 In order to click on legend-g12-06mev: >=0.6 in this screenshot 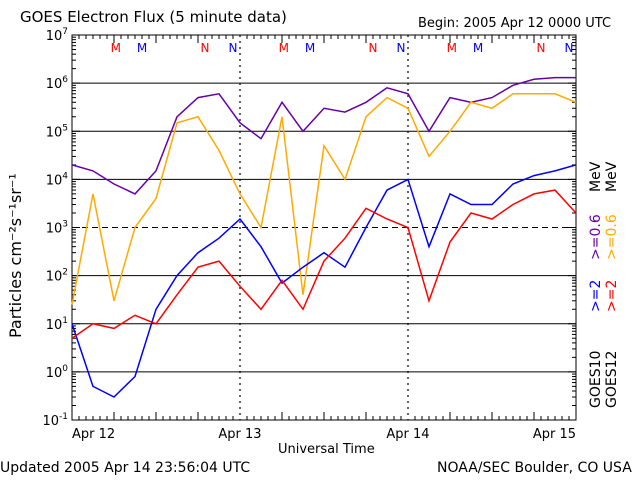, I will do `click(612, 237)`.